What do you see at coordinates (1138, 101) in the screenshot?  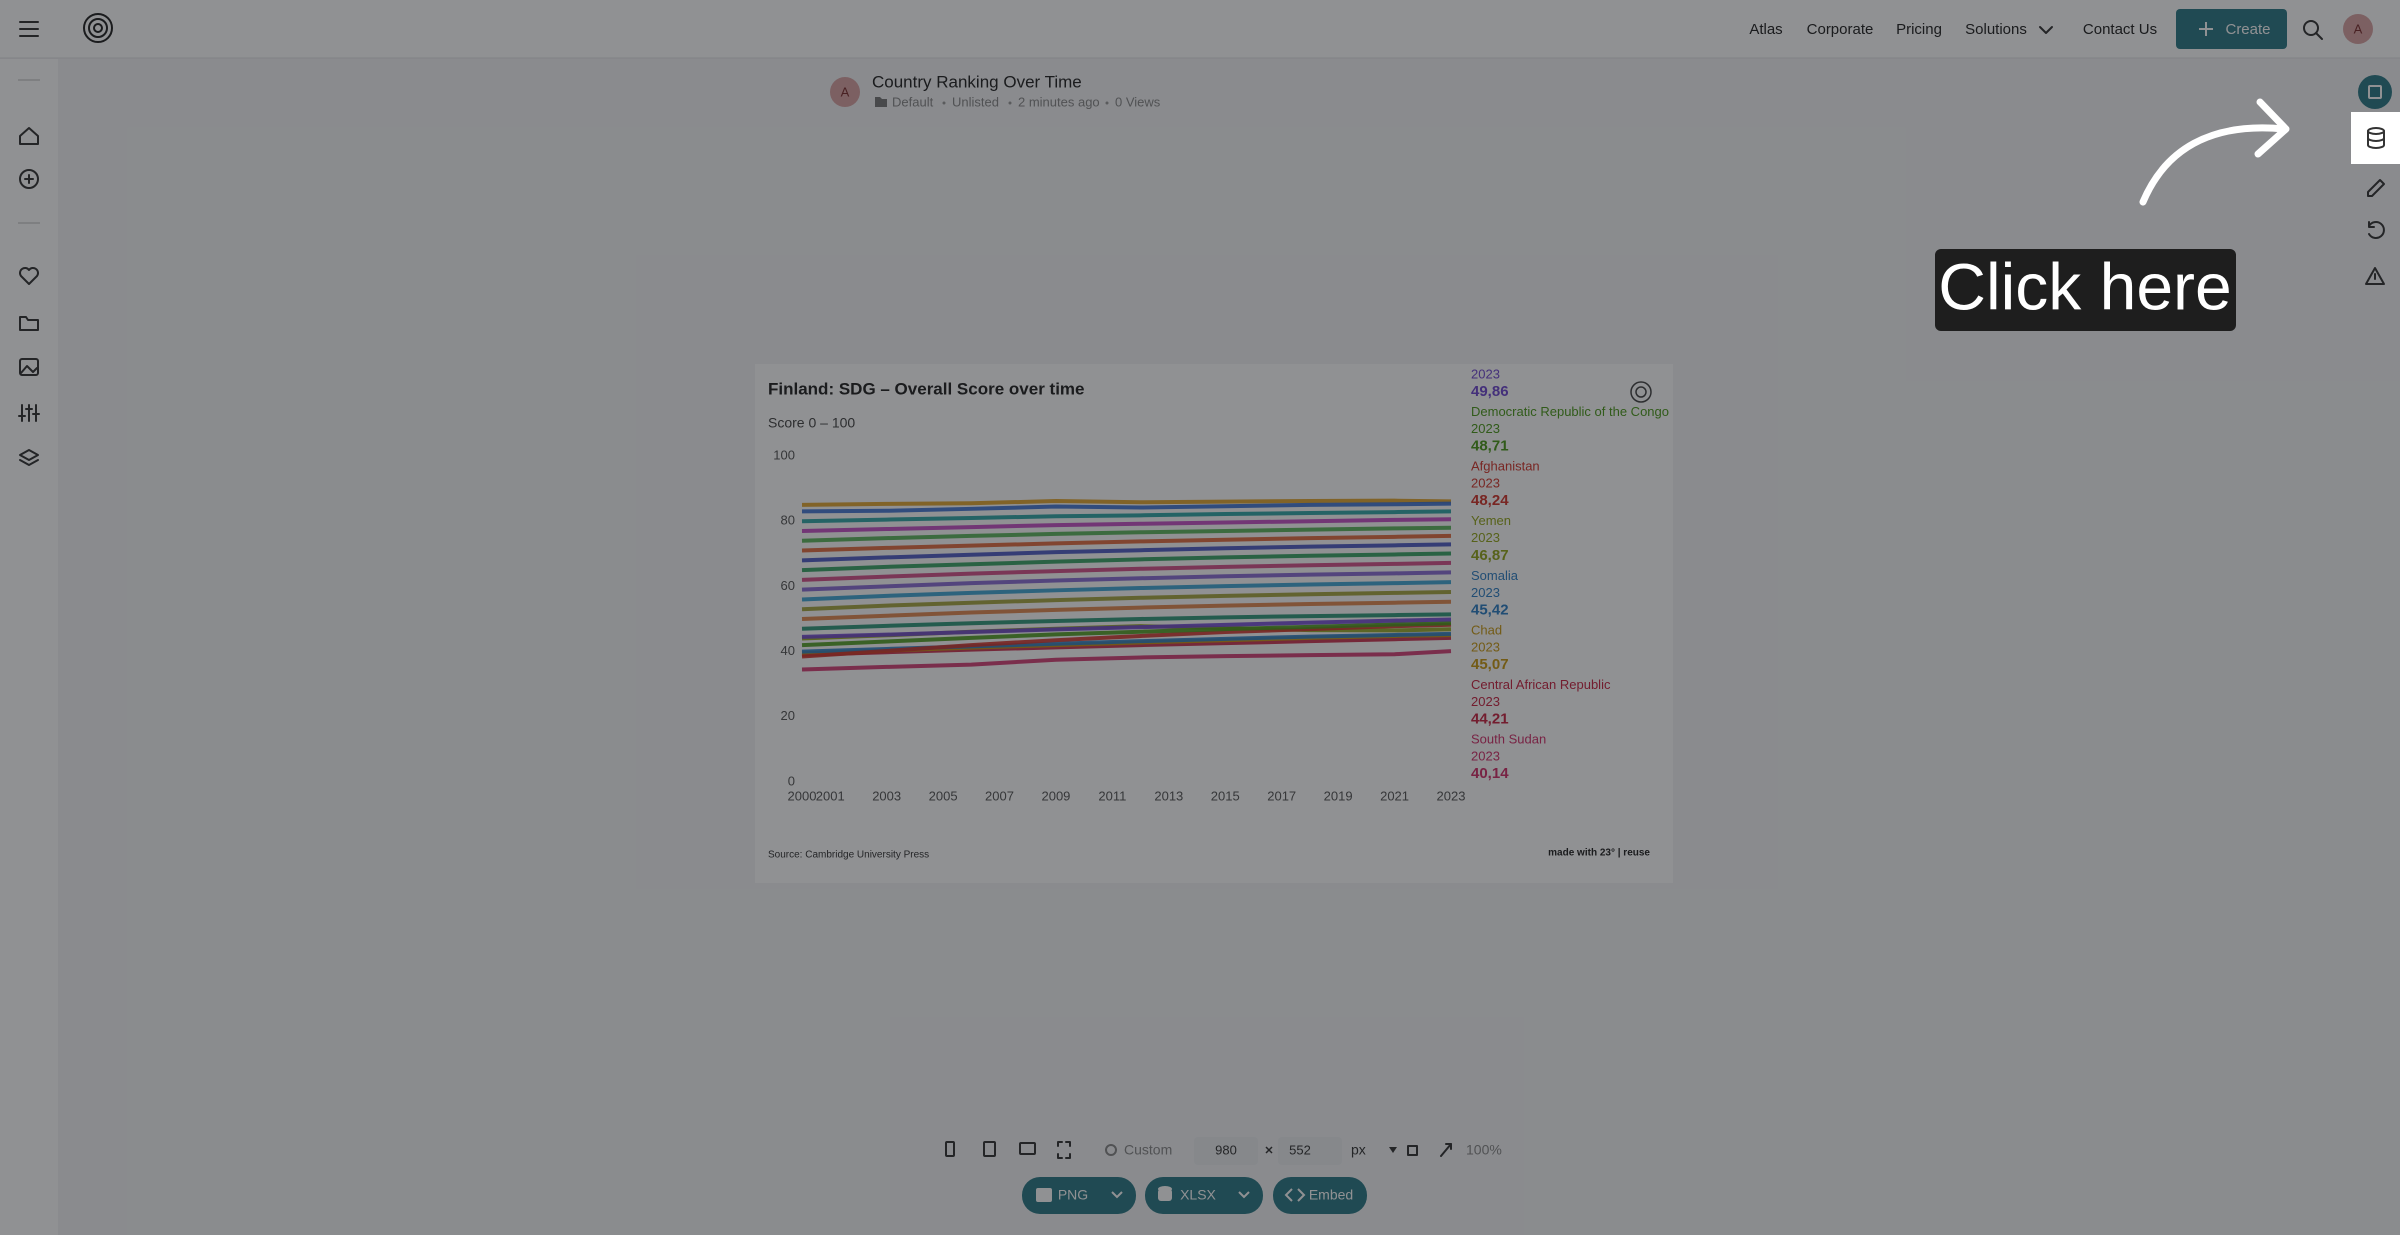 I see `document-views: 0 Views` at bounding box center [1138, 101].